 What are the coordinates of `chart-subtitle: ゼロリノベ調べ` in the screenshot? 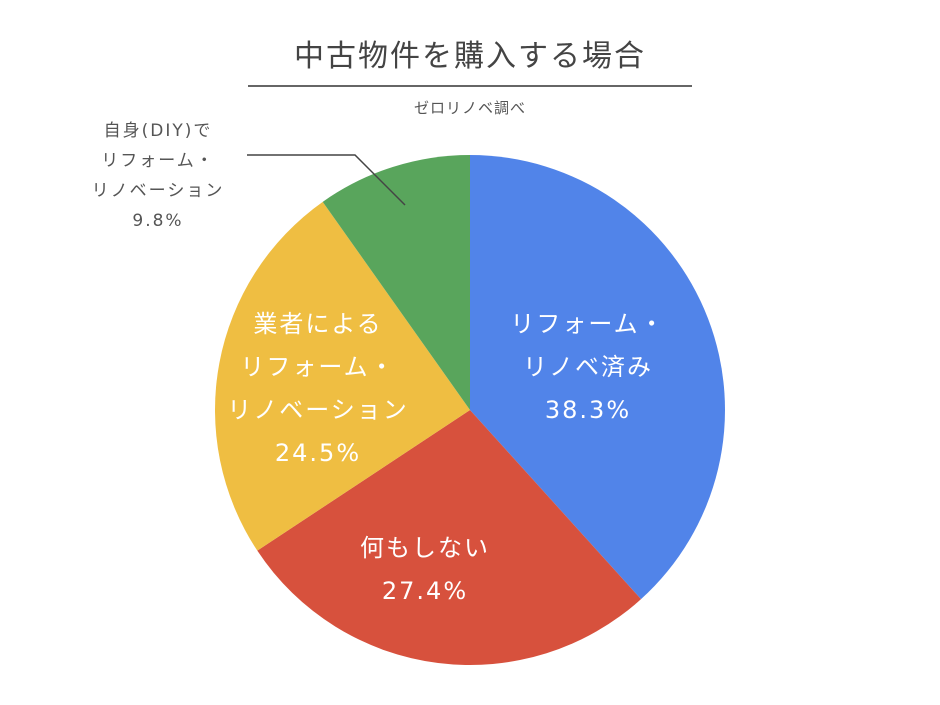 It's located at (470, 108).